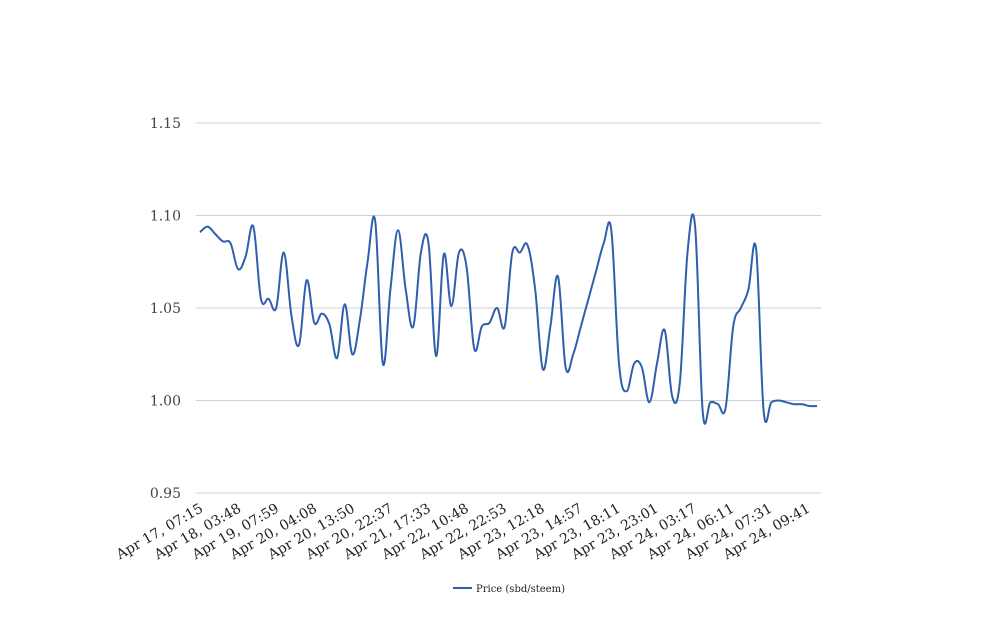 The image size is (1008, 620). I want to click on y-axis-ticks: 0.95 1.00 1.05 1.10 1.15, so click(165, 309).